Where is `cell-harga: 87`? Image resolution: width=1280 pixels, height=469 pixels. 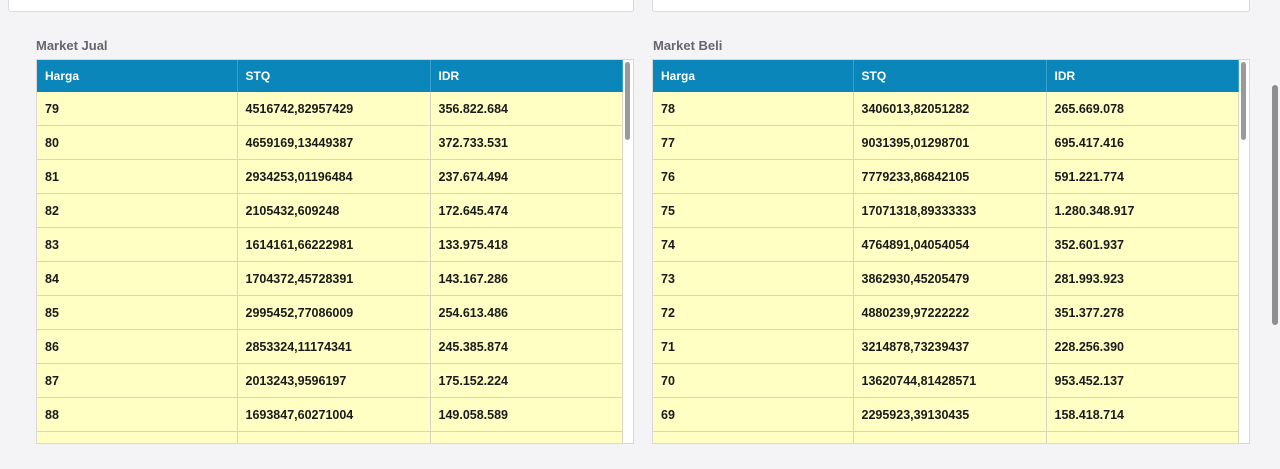
cell-harga: 87 is located at coordinates (137, 380).